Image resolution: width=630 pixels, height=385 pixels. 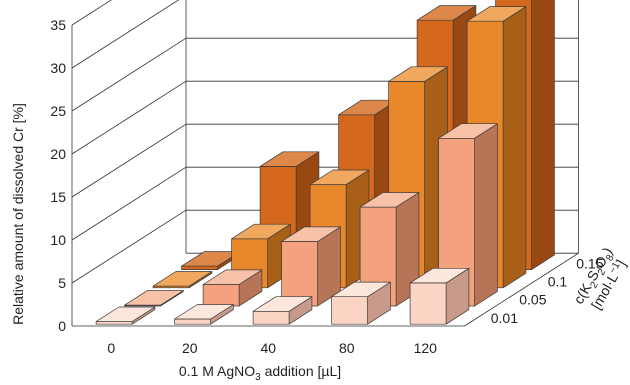 What do you see at coordinates (62, 283) in the screenshot?
I see `y-tick-1: 5` at bounding box center [62, 283].